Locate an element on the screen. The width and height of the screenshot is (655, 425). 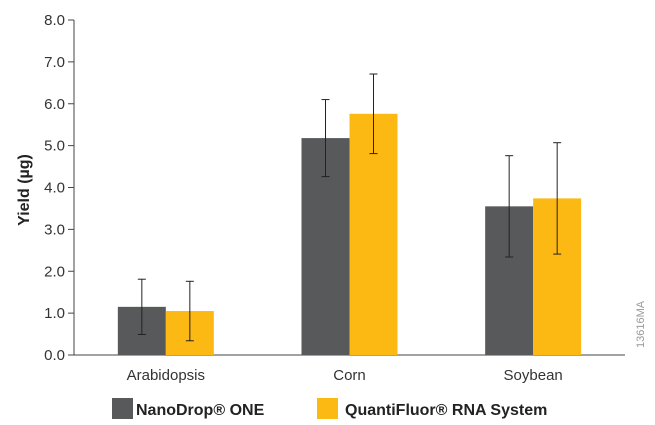
y-tick-label: 6.0 is located at coordinates (54, 104).